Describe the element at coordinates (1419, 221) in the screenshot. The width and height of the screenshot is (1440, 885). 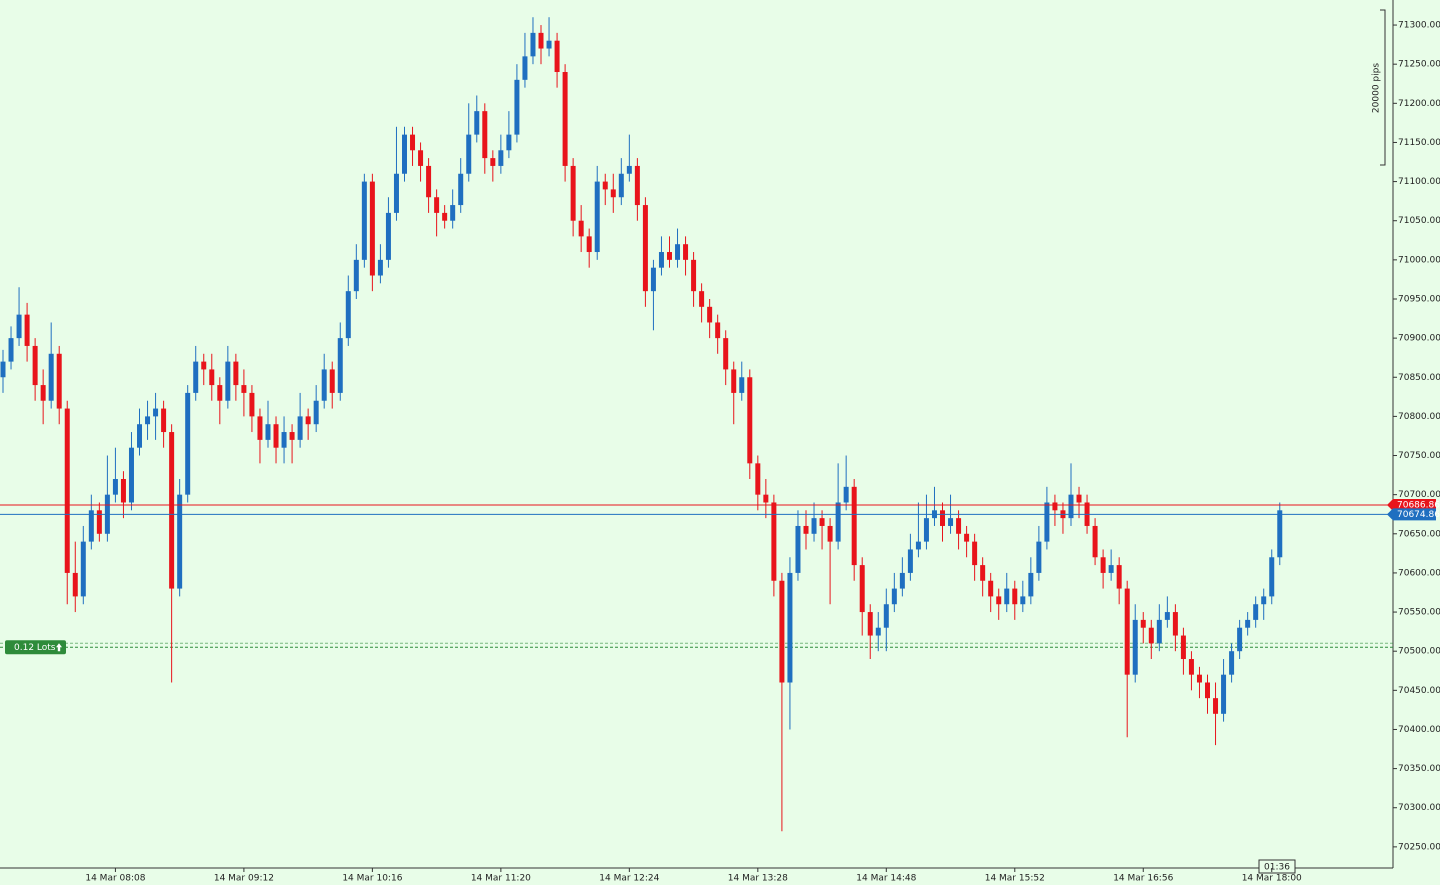
I see `y-tick-label: 71050.00` at that location.